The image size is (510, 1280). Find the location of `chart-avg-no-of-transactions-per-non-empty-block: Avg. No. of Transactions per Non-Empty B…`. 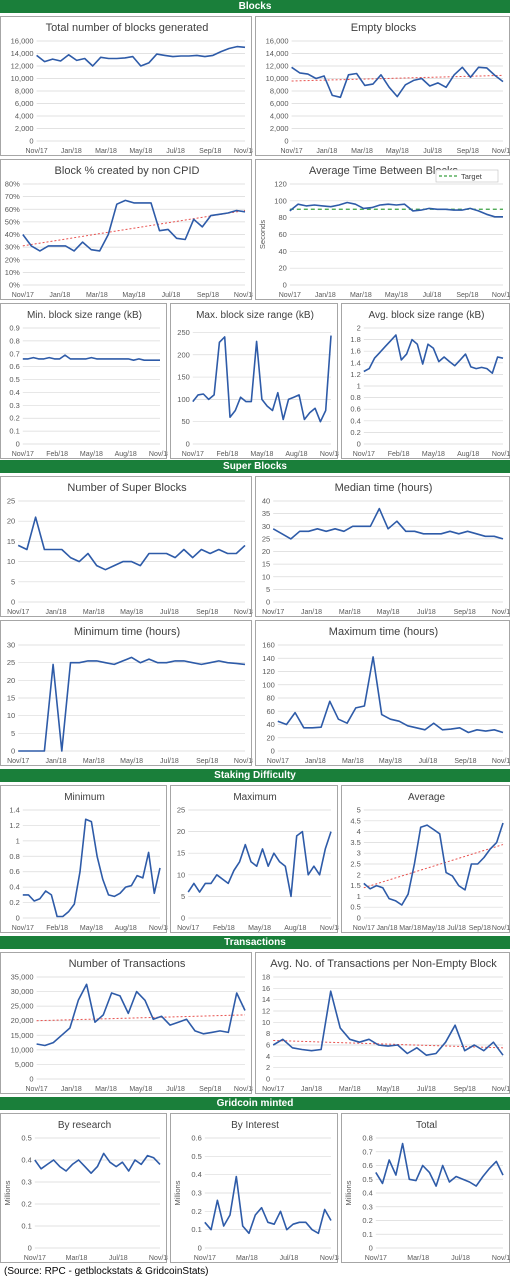

chart-avg-no-of-transactions-per-non-empty-block: Avg. No. of Transactions per Non-Empty B… is located at coordinates (382, 1023).